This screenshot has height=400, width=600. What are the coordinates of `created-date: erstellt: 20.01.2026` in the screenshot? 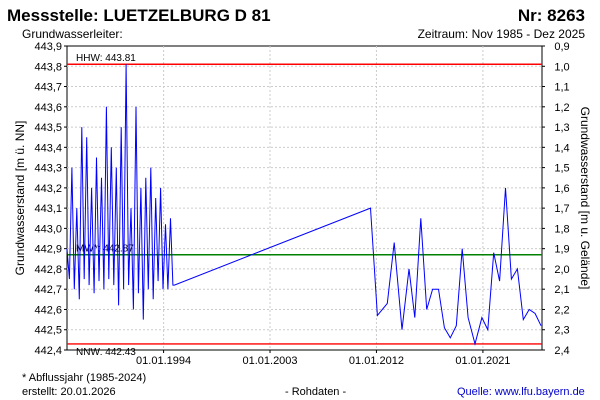 It's located at (69, 392).